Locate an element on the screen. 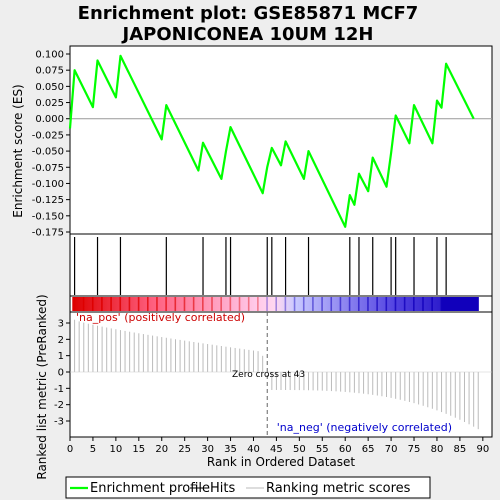 This screenshot has width=500, height=500. x-axis: 0 5 10 15 20 25 30 35 40 45 50 55 60 65 70 75 80 85 90 is located at coordinates (278, 446).